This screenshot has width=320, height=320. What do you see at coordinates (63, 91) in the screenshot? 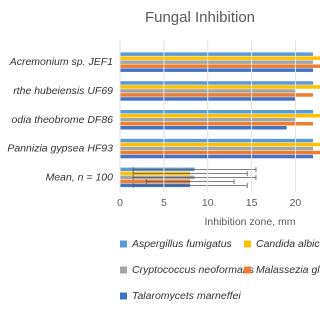
I see `y-tick-label: rthe hubeiensis UF69` at bounding box center [63, 91].